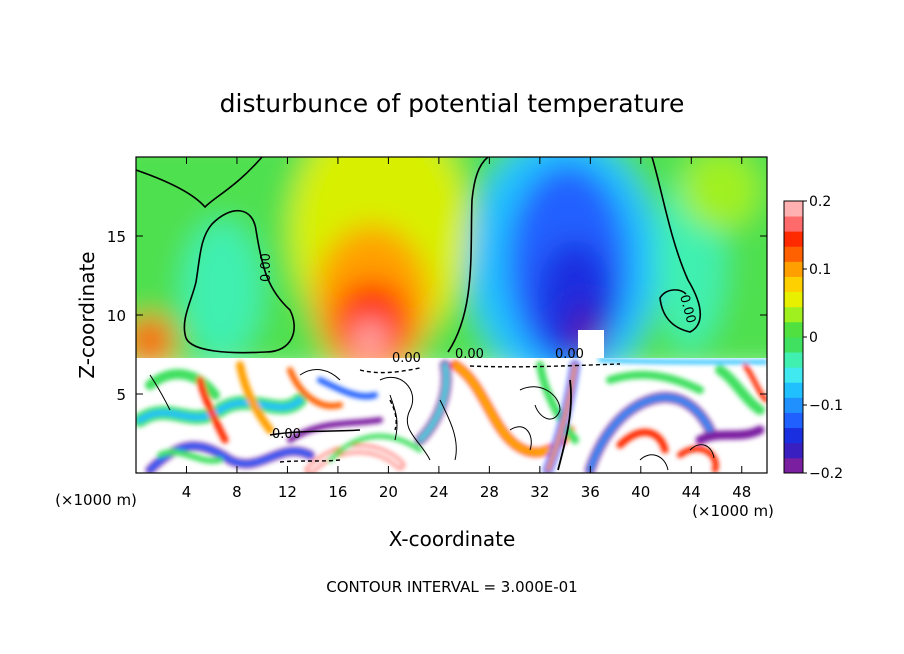  Describe the element at coordinates (237, 492) in the screenshot. I see `x-tick-label: 8` at that location.